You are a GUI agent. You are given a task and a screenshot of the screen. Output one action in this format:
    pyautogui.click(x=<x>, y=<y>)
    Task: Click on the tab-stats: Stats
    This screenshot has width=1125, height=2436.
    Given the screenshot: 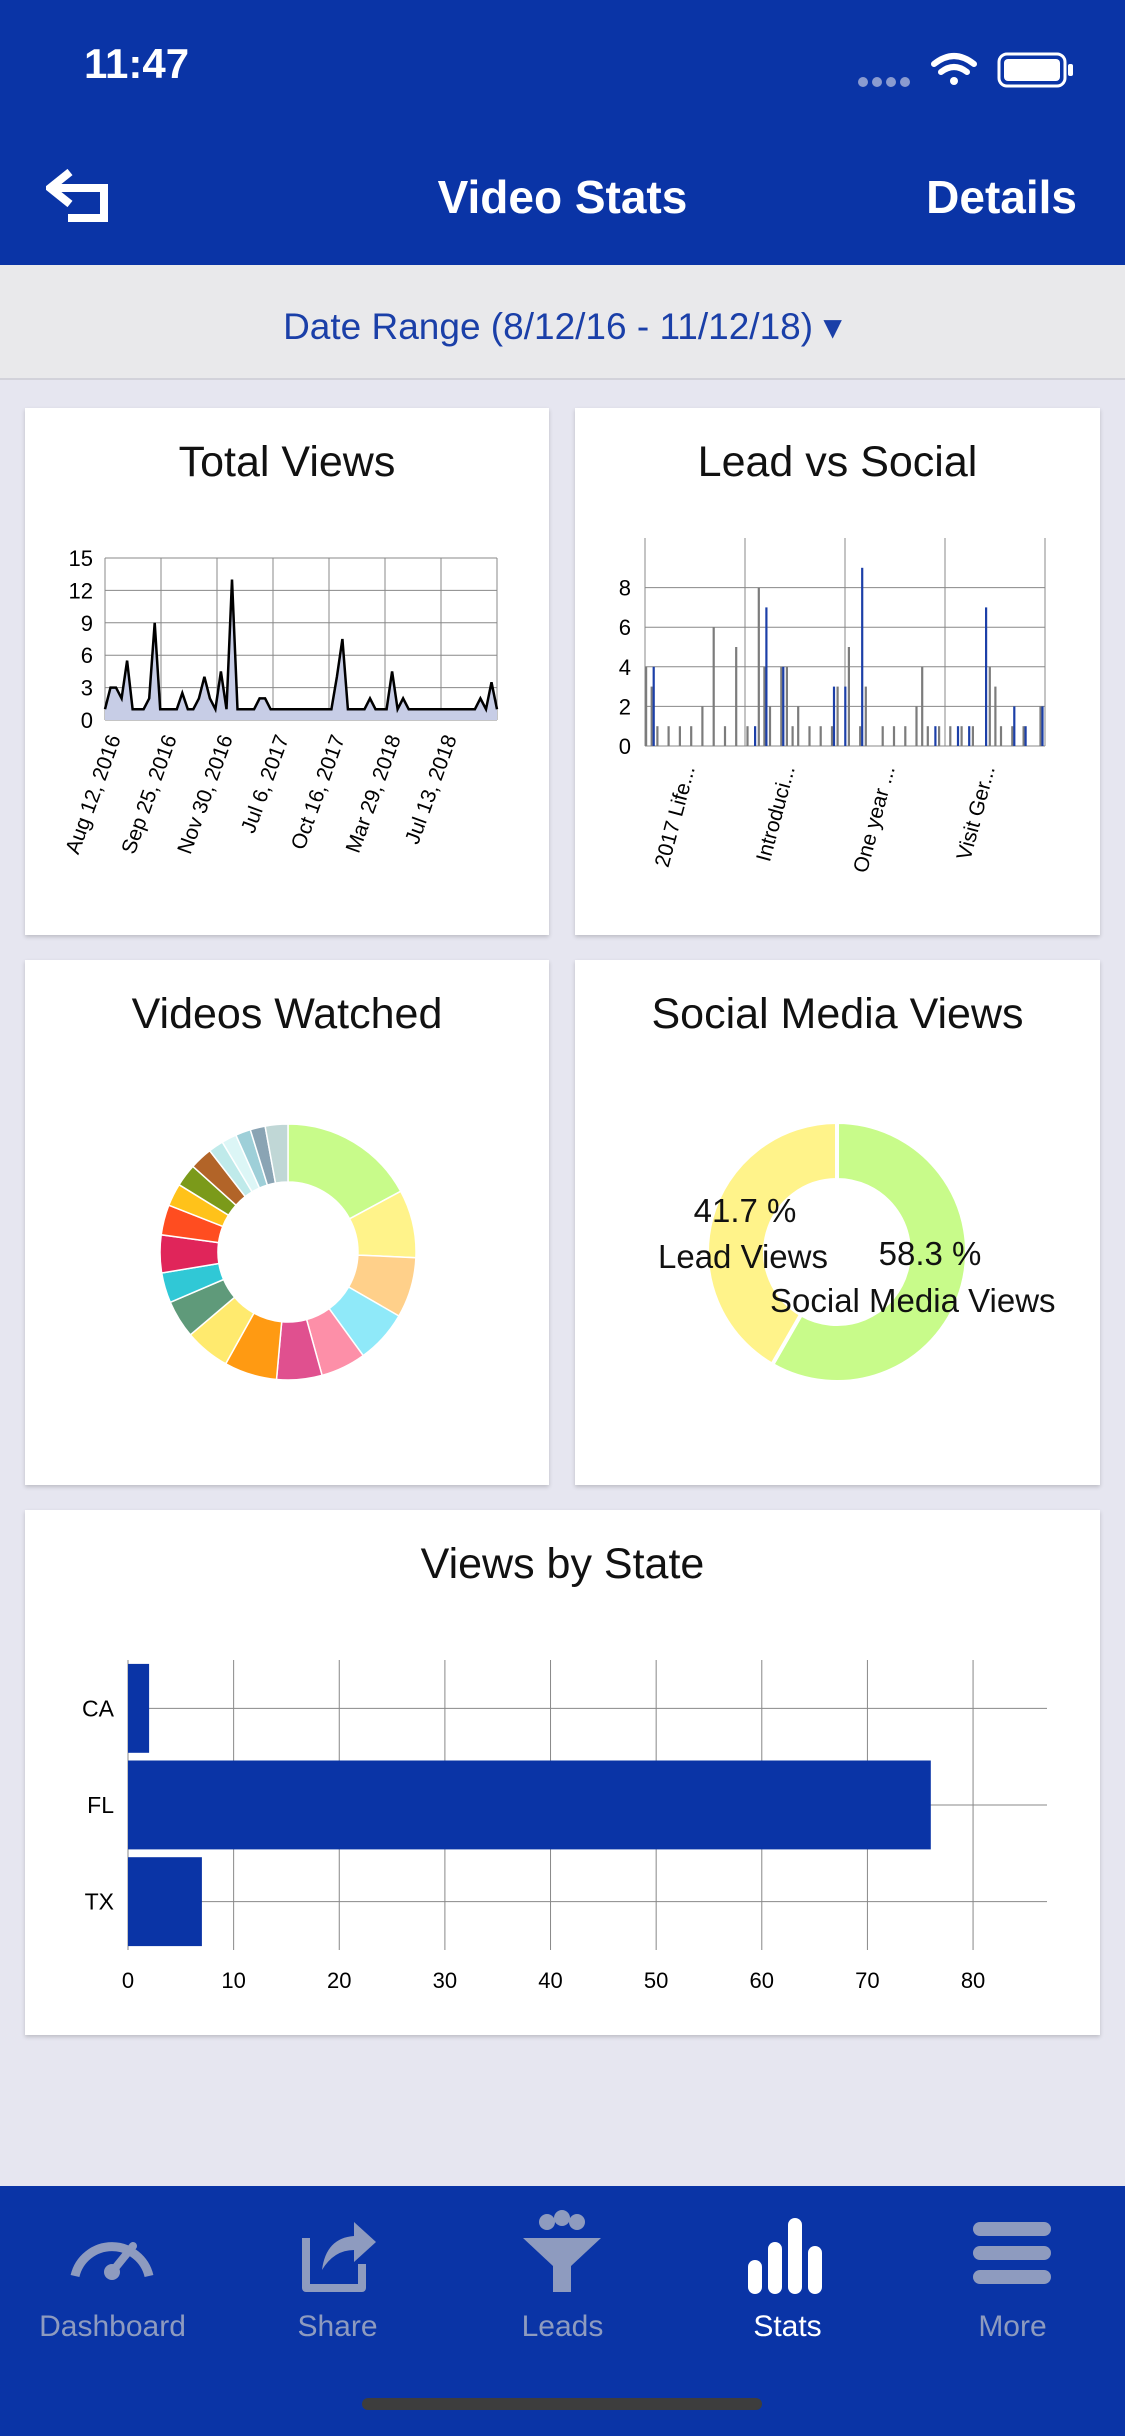 What is the action you would take?
    pyautogui.click(x=787, y=2276)
    